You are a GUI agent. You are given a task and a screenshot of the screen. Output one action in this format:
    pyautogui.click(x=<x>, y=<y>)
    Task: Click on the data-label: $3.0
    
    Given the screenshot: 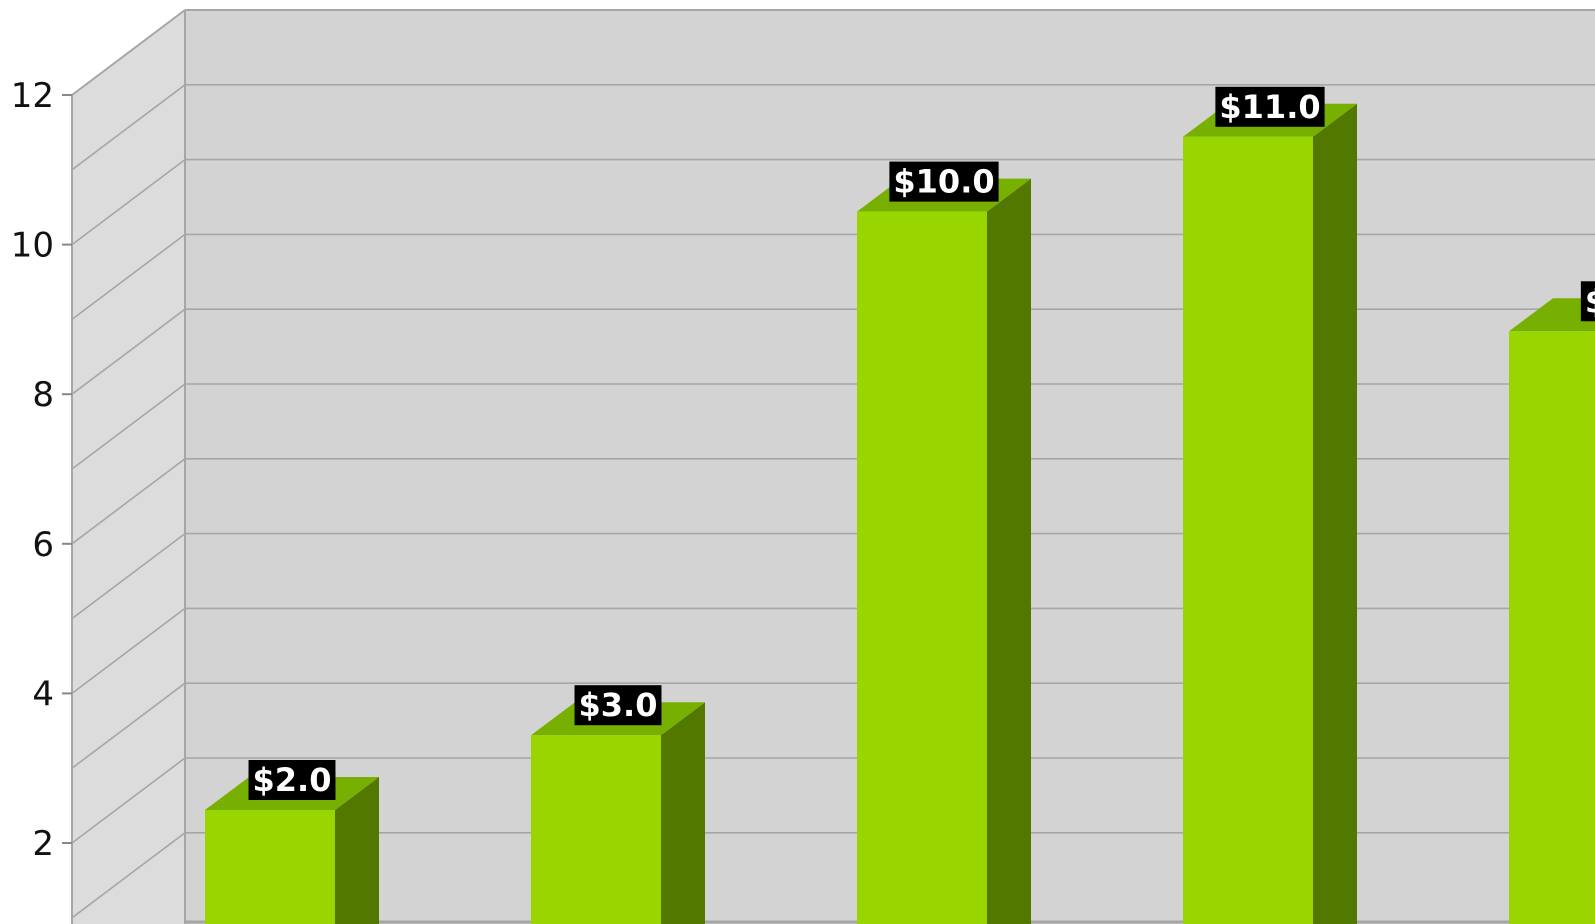 What is the action you would take?
    pyautogui.click(x=618, y=705)
    